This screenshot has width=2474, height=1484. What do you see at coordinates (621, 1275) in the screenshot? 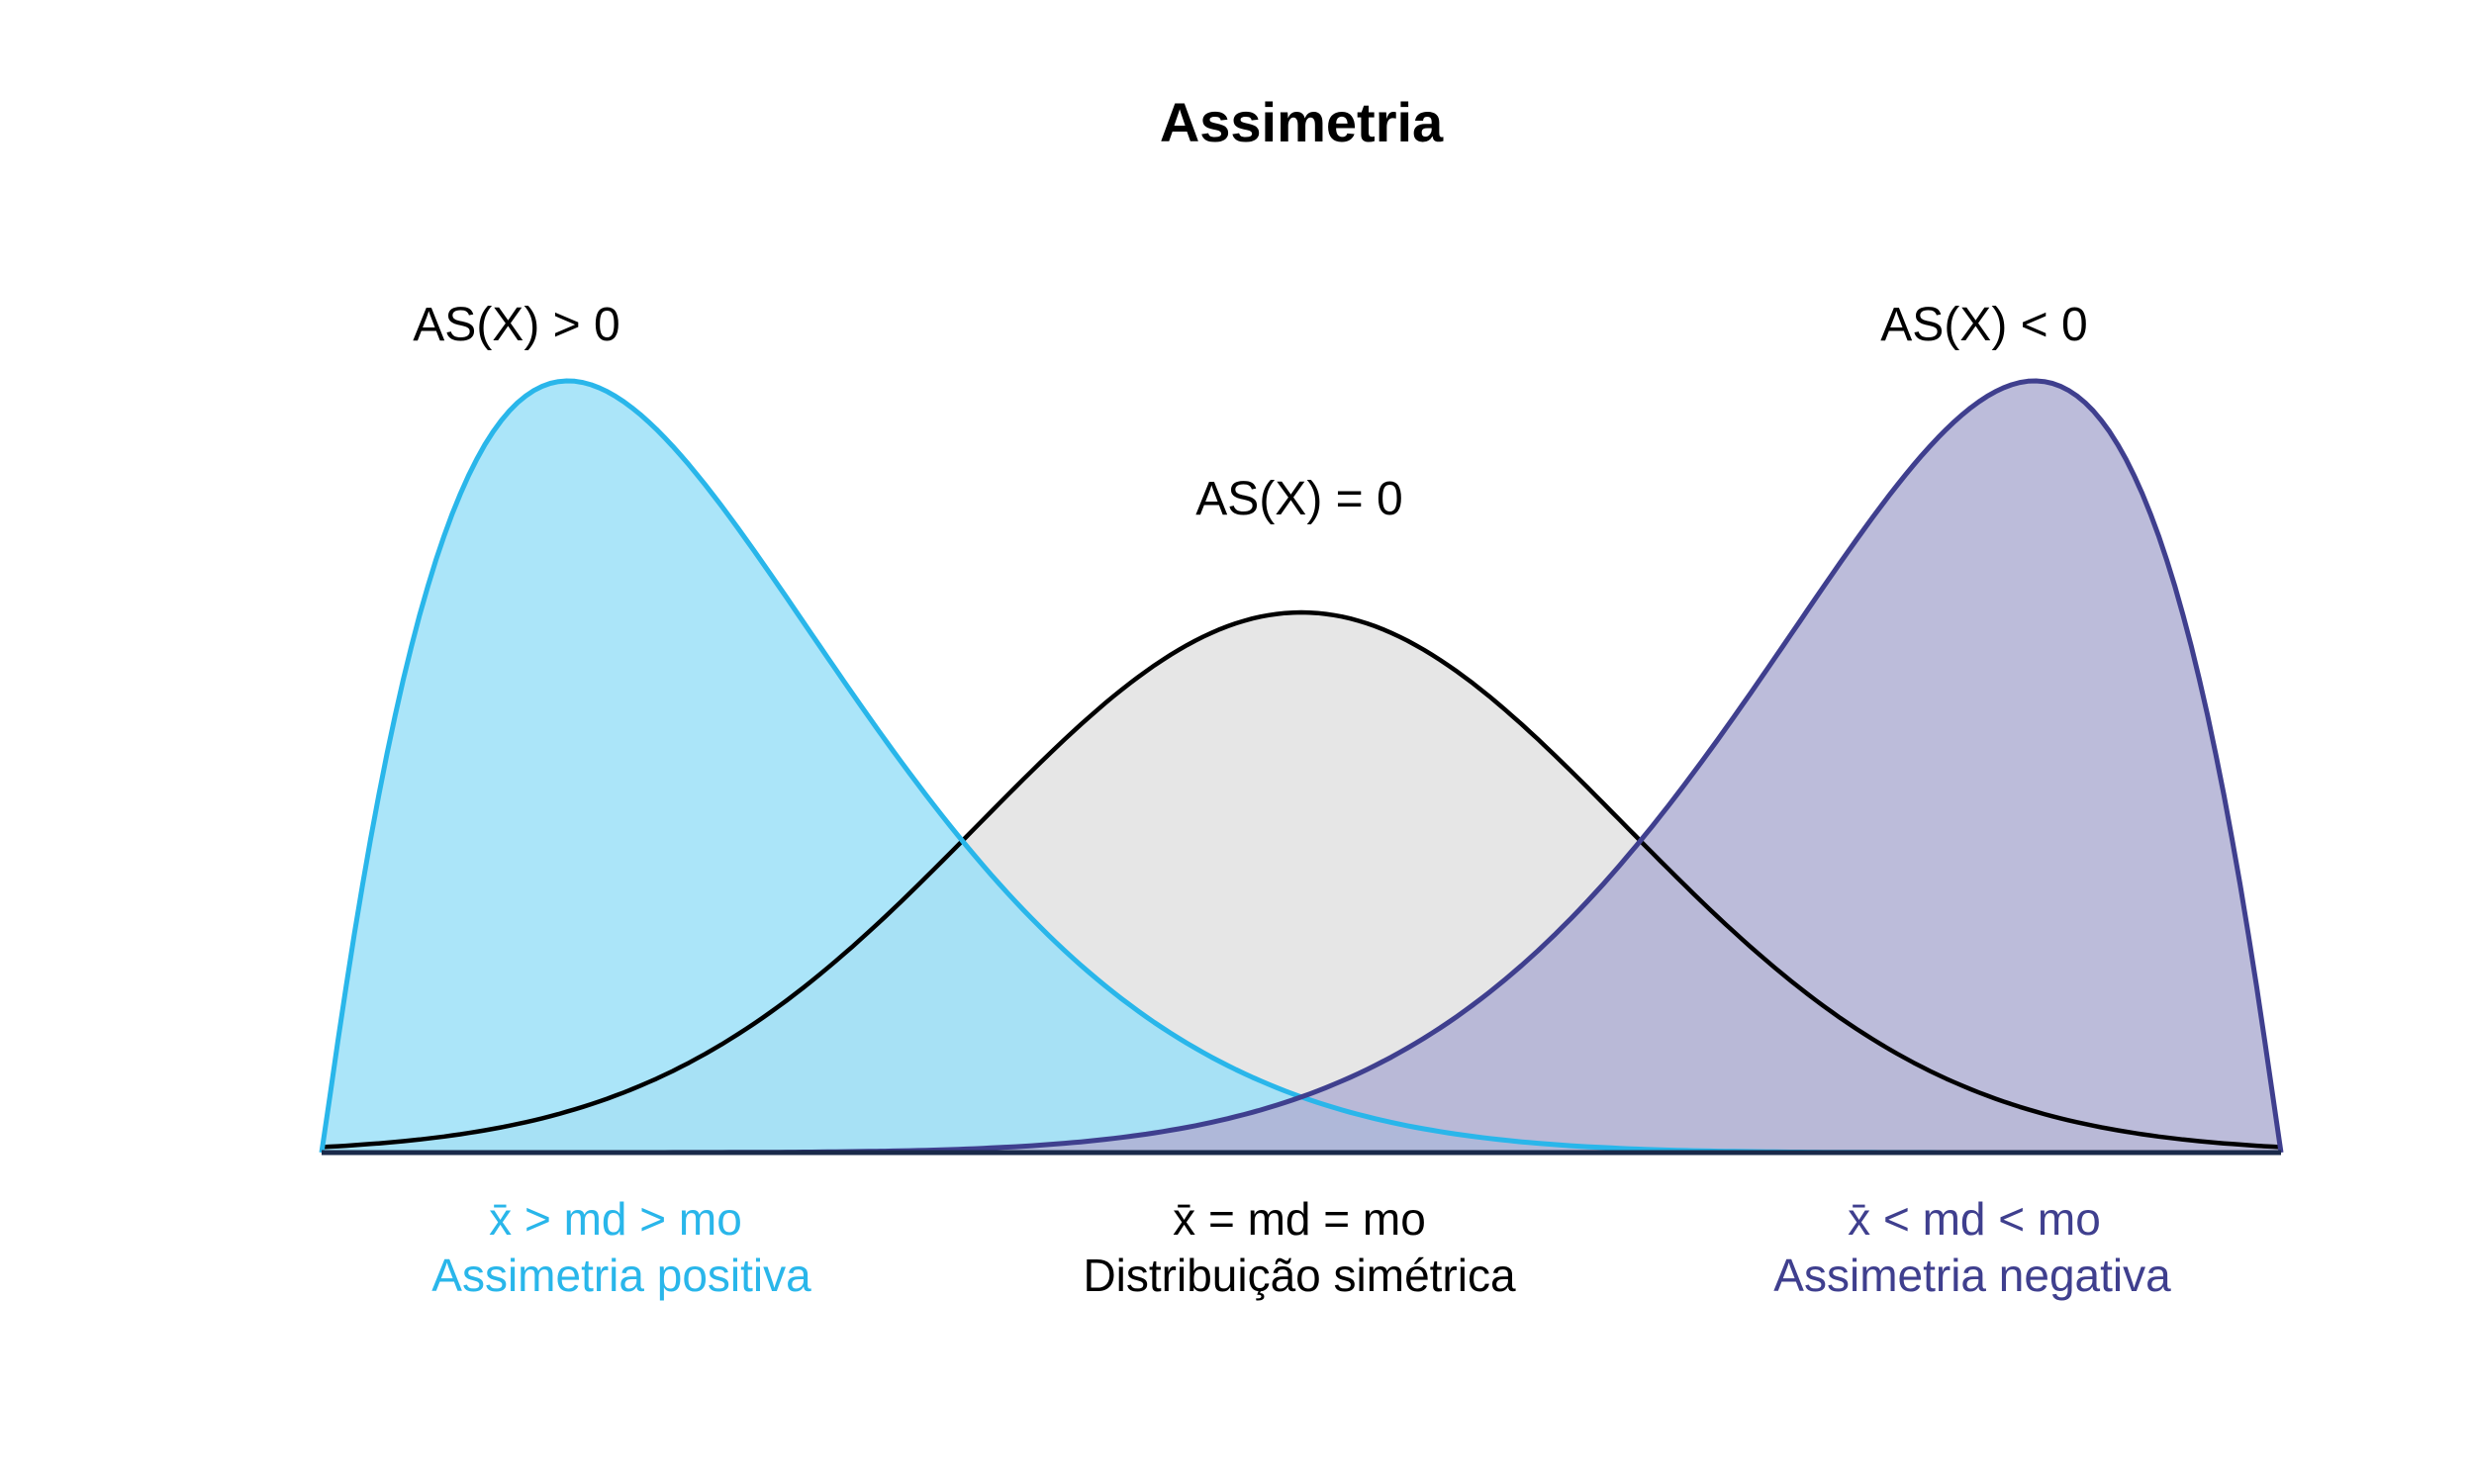
I see `caption-positive: Assimetria positiva` at bounding box center [621, 1275].